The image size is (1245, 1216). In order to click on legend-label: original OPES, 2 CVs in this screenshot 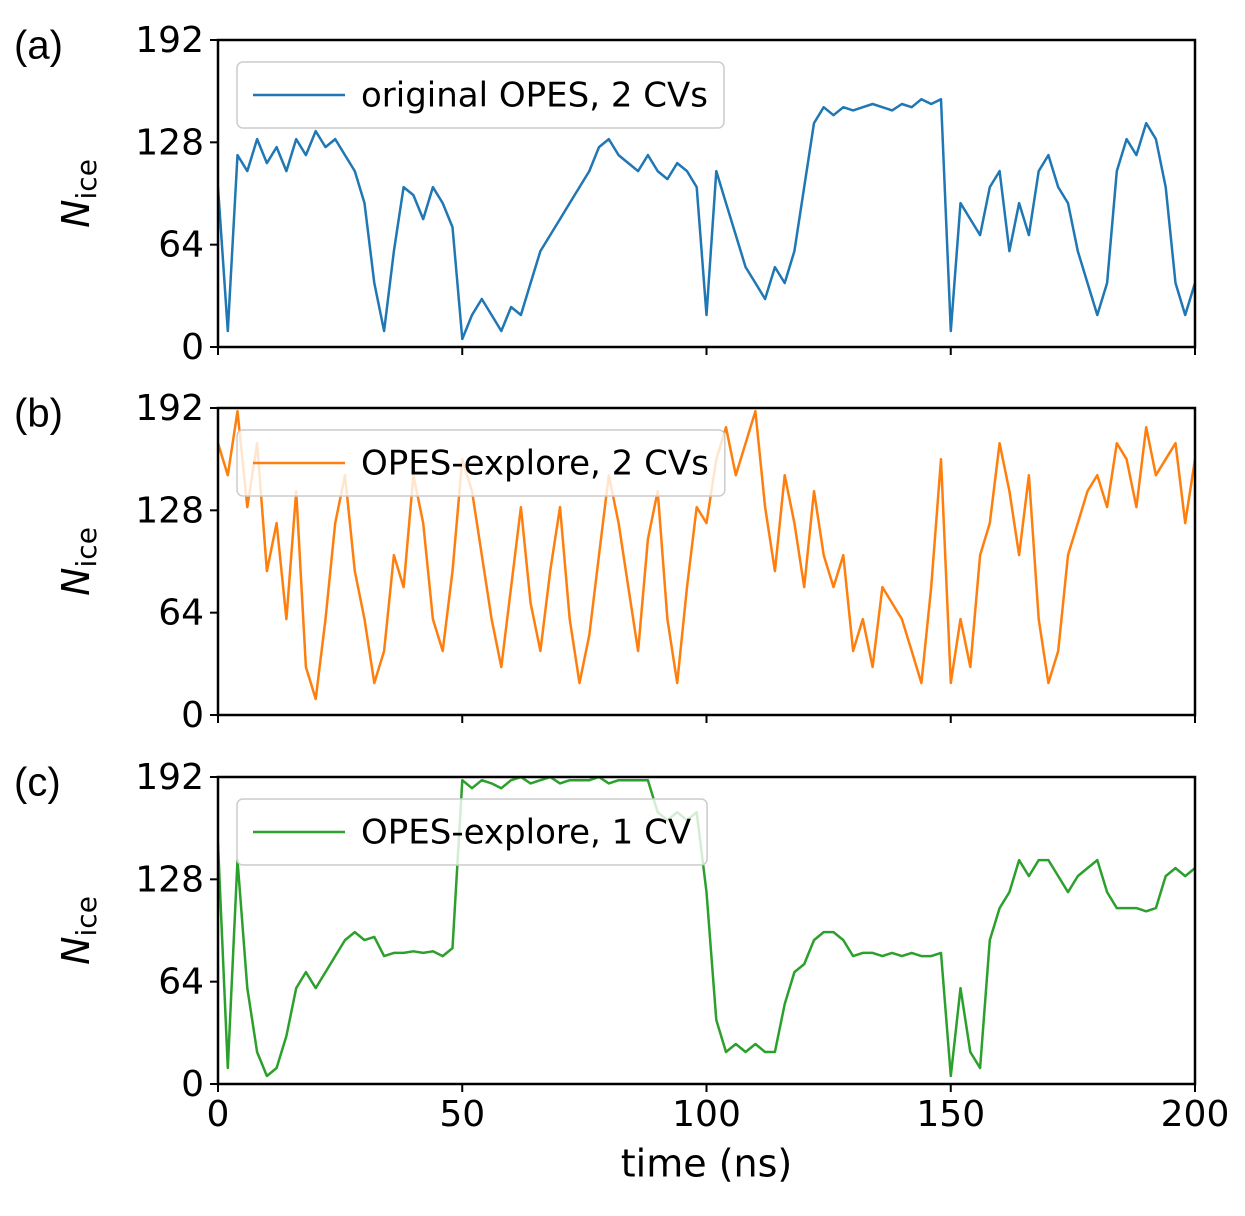, I will do `click(534, 96)`.